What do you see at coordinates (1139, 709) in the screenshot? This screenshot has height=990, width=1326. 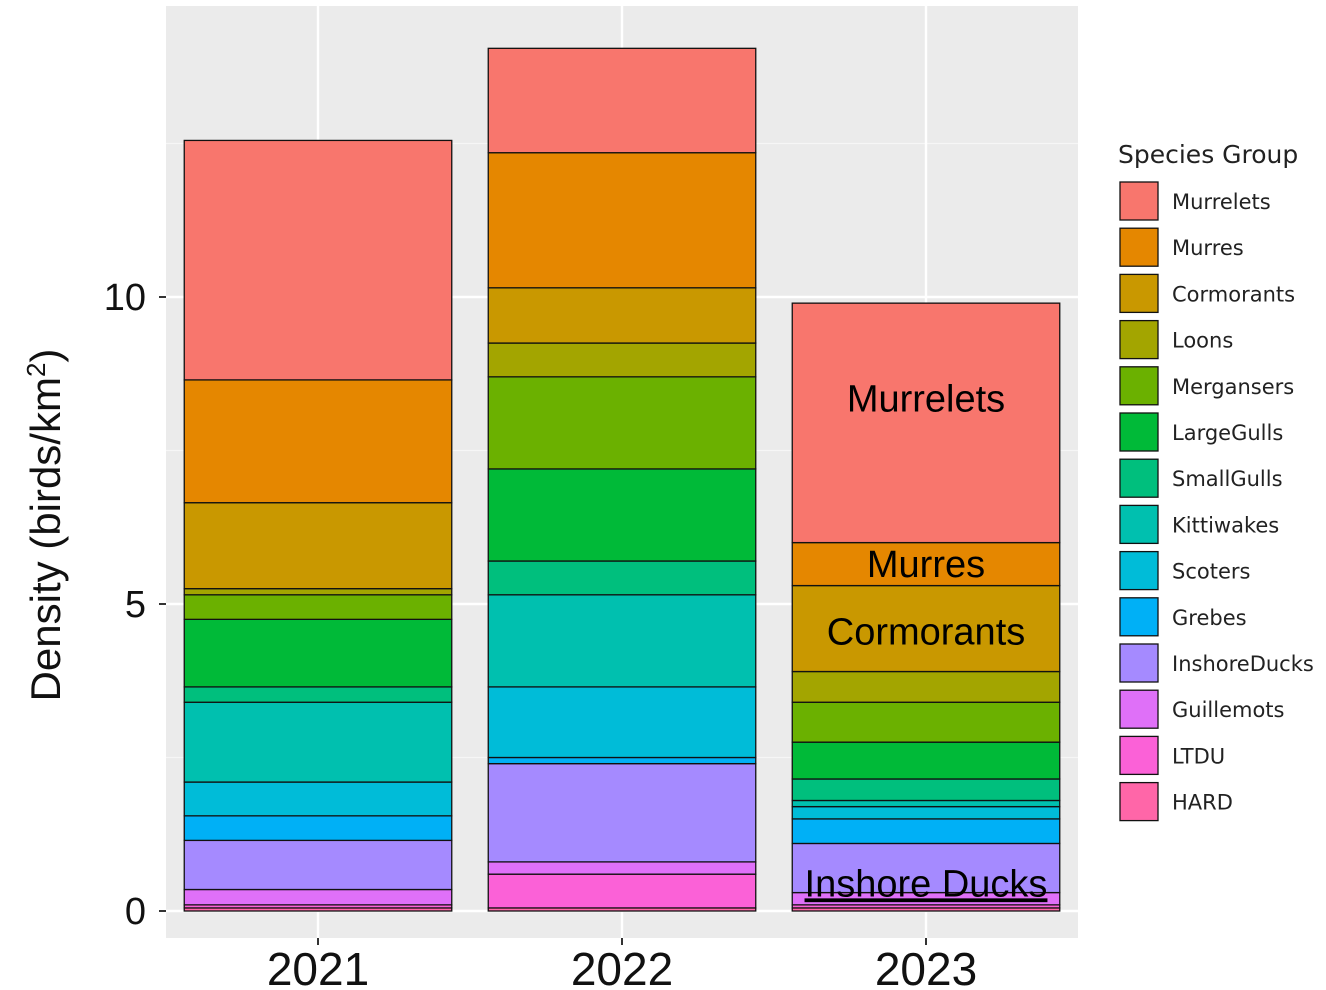 I see `legend-key-guillemots` at bounding box center [1139, 709].